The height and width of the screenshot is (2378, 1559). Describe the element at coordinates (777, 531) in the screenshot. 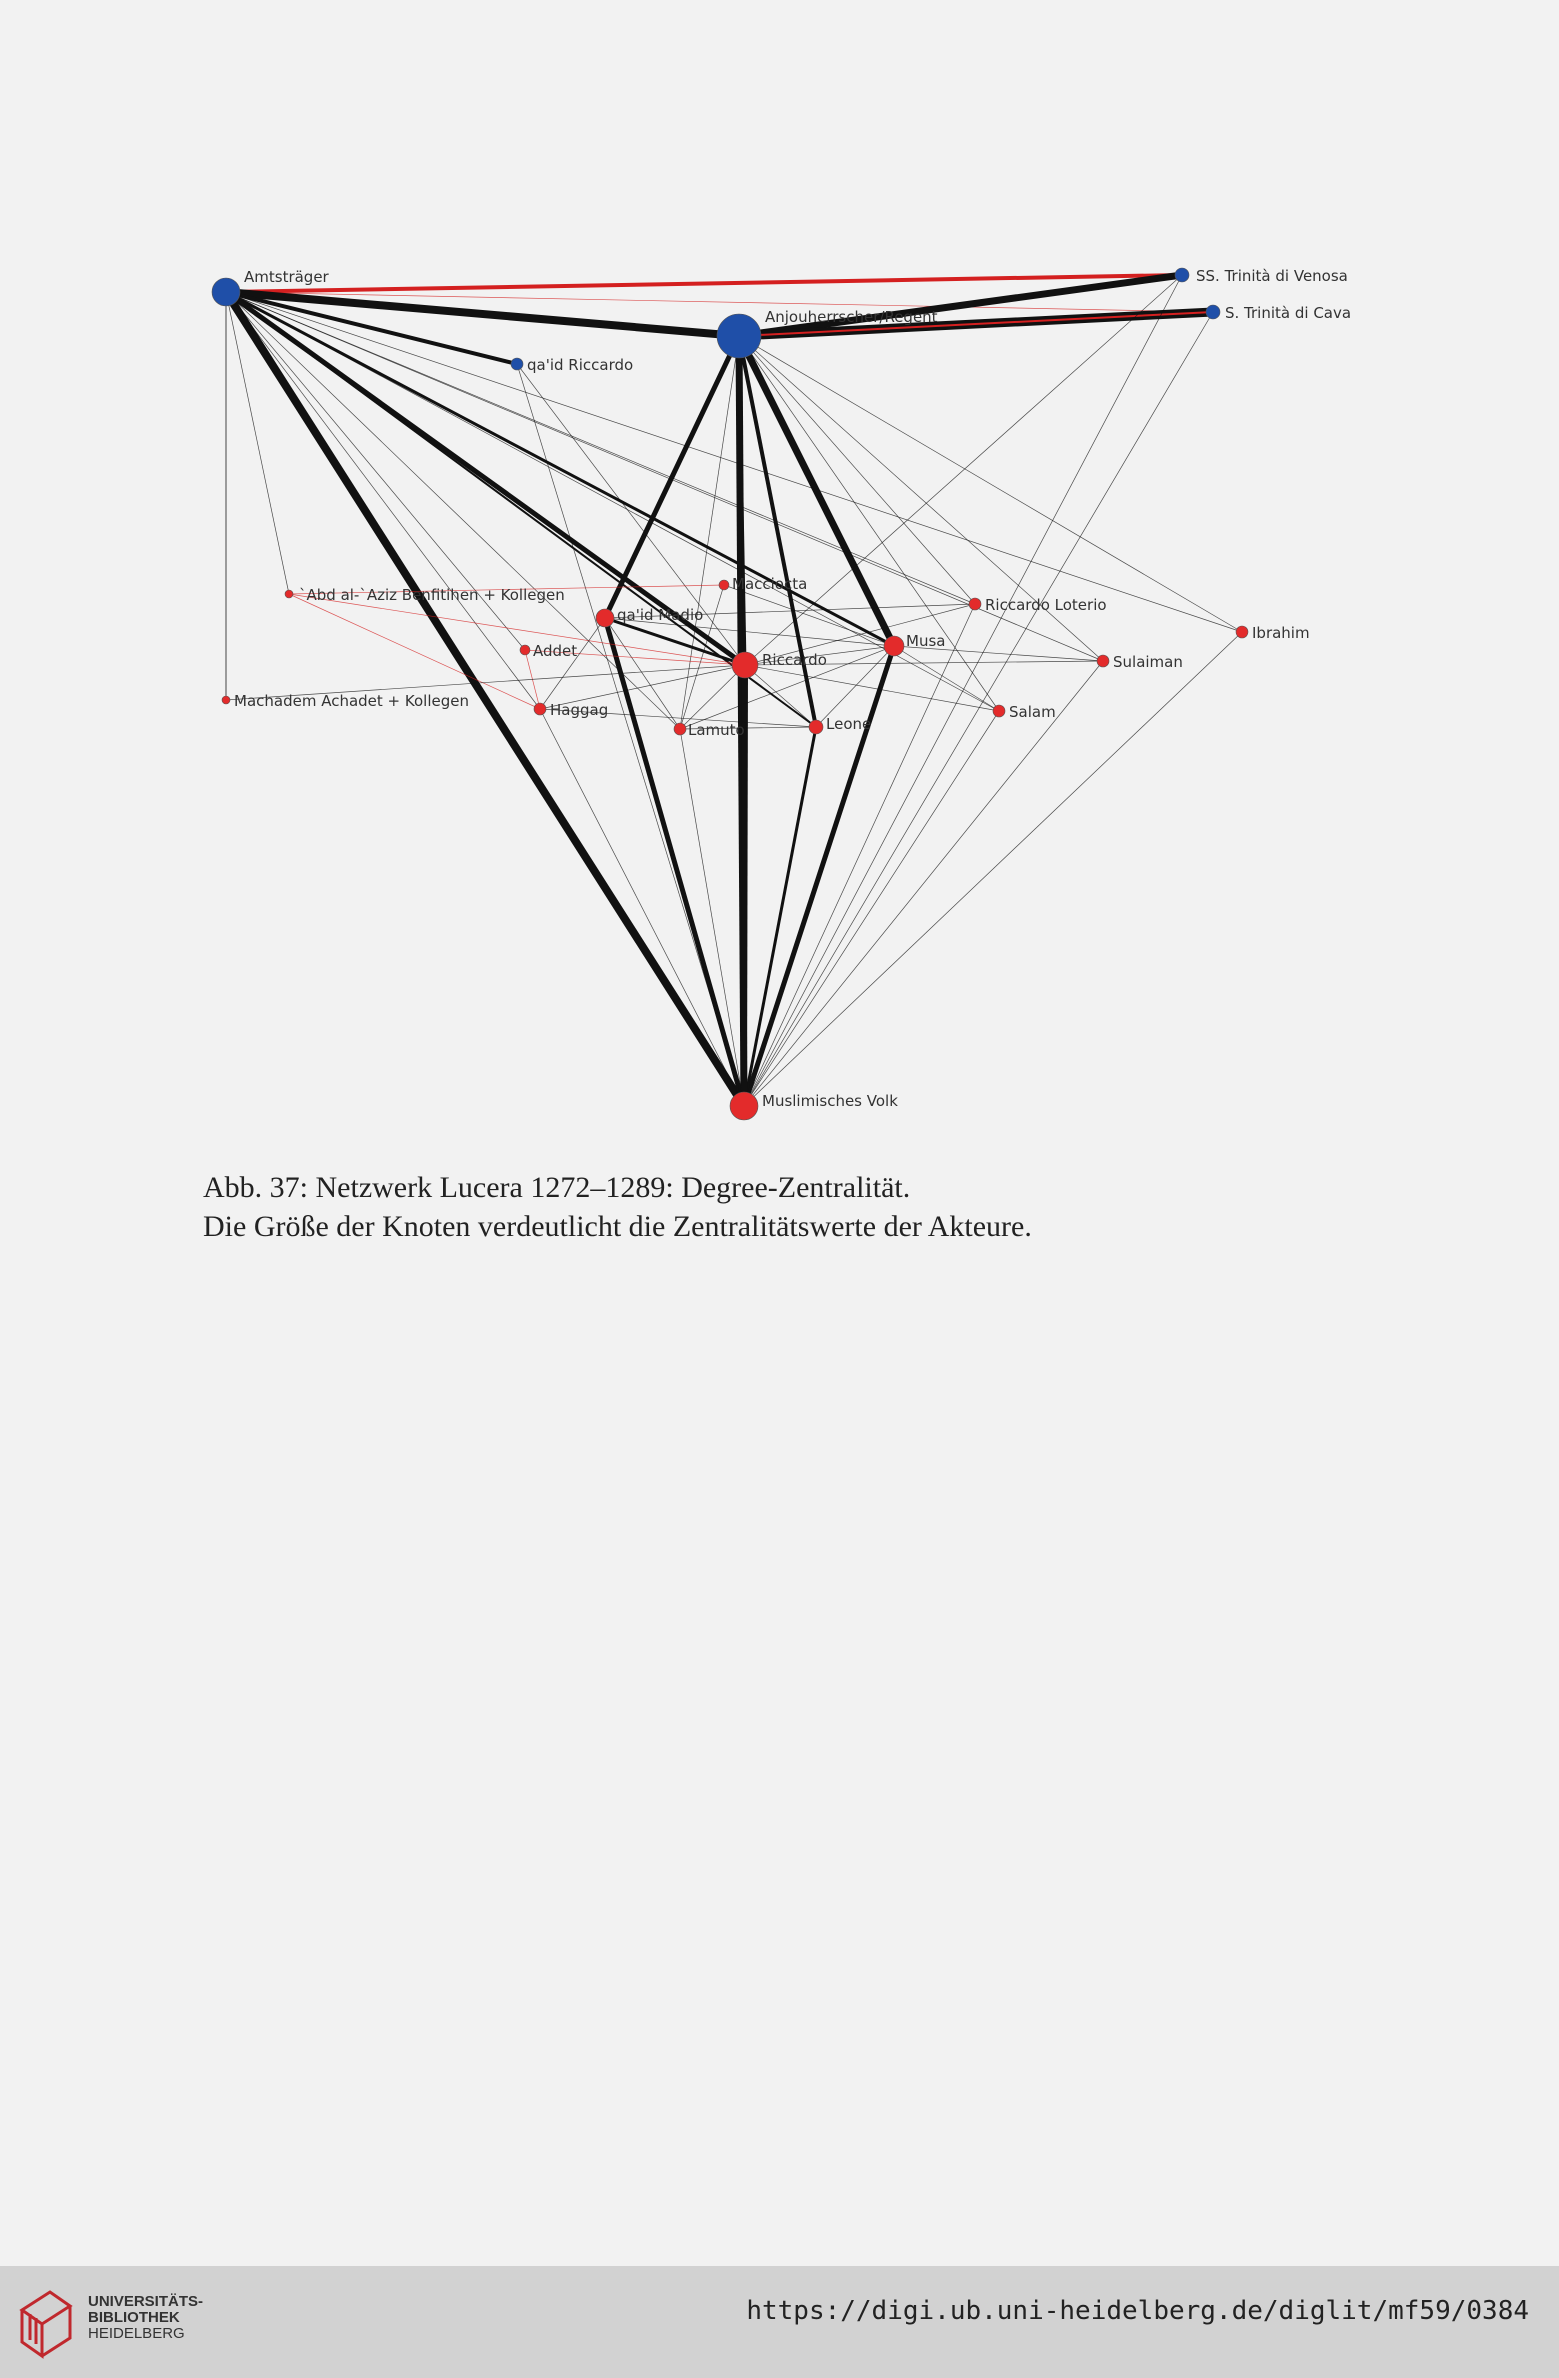

I see `edge-anjou-leone` at that location.